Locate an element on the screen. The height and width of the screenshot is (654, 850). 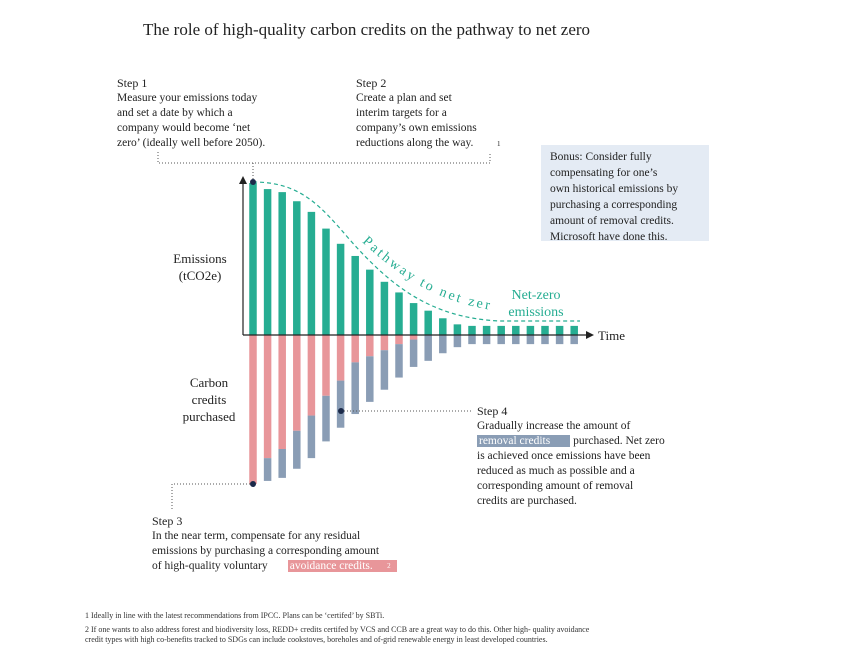
step4-dot is located at coordinates (341, 411).